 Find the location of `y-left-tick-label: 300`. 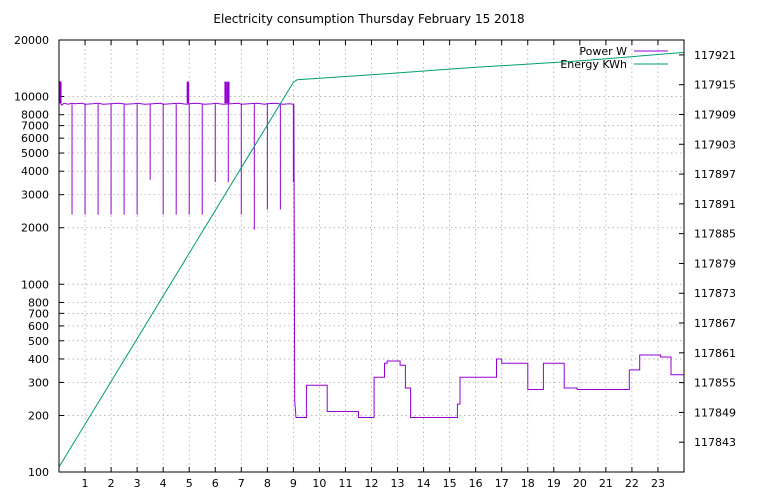

y-left-tick-label: 300 is located at coordinates (38, 382).